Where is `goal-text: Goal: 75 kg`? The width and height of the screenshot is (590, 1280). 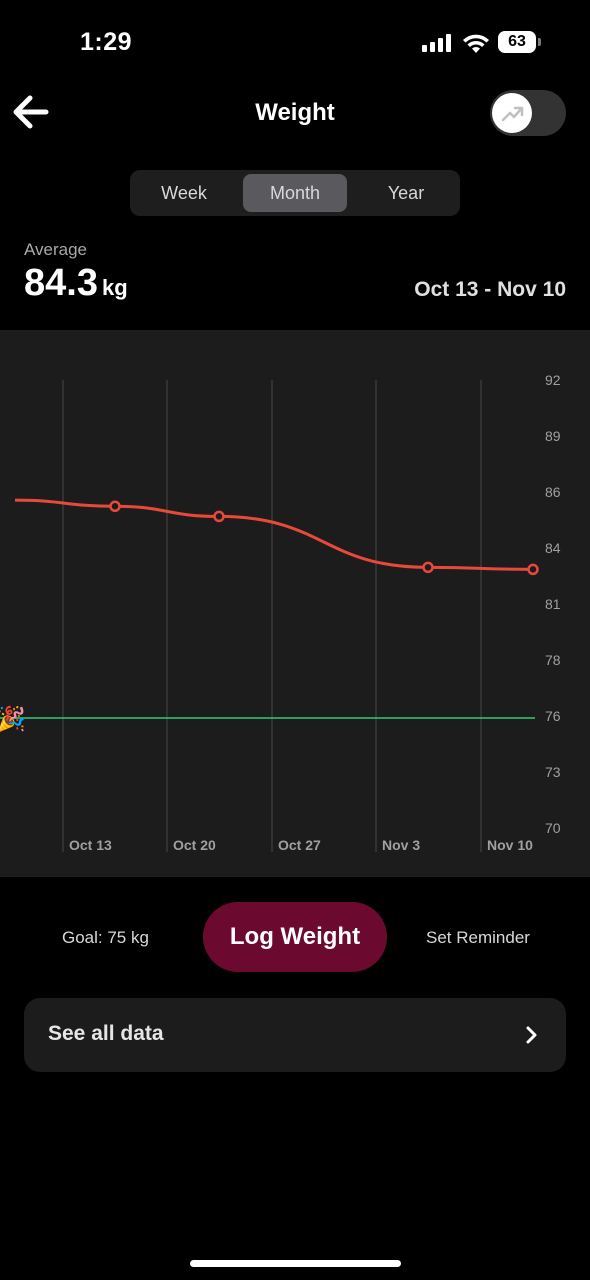
goal-text: Goal: 75 kg is located at coordinates (105, 937).